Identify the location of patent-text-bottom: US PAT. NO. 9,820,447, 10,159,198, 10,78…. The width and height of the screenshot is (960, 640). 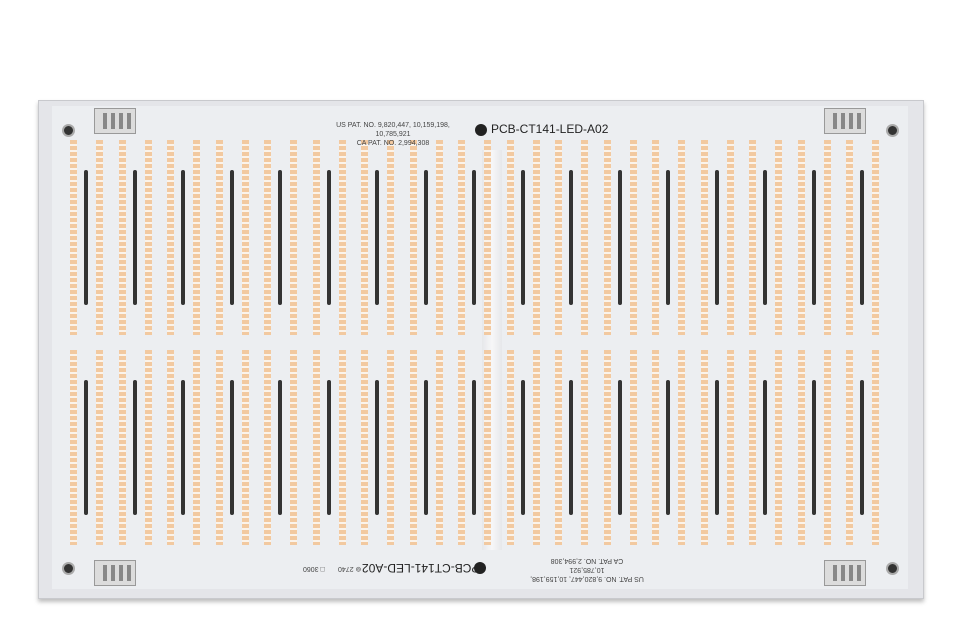
(587, 569).